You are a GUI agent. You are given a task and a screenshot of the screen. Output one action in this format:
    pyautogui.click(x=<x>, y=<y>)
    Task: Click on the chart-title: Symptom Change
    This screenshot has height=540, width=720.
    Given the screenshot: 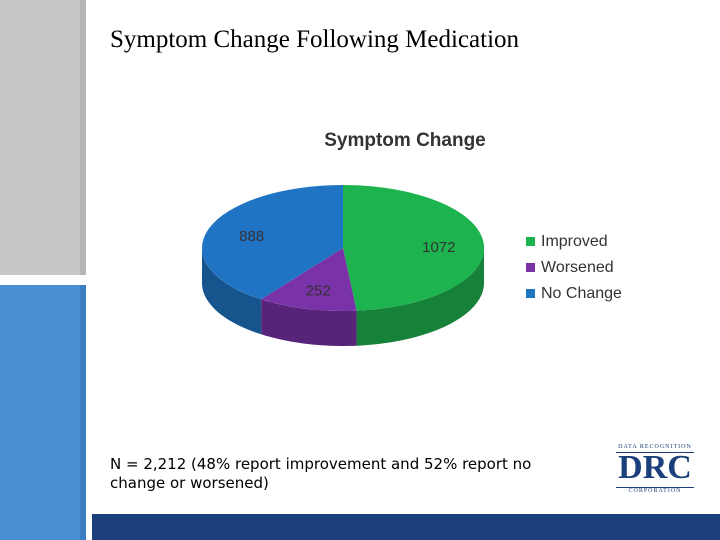 What is the action you would take?
    pyautogui.click(x=405, y=140)
    